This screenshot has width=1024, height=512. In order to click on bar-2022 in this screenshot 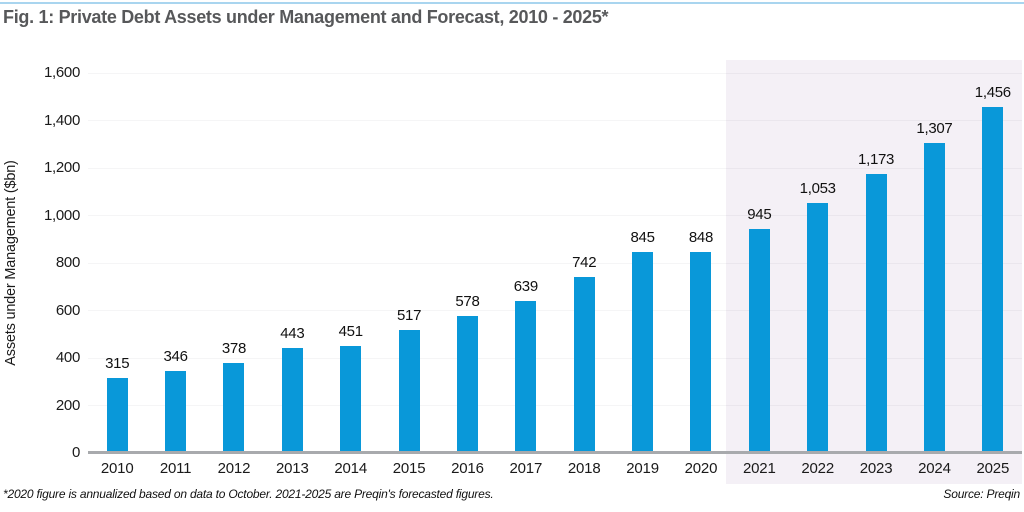, I will do `click(818, 327)`.